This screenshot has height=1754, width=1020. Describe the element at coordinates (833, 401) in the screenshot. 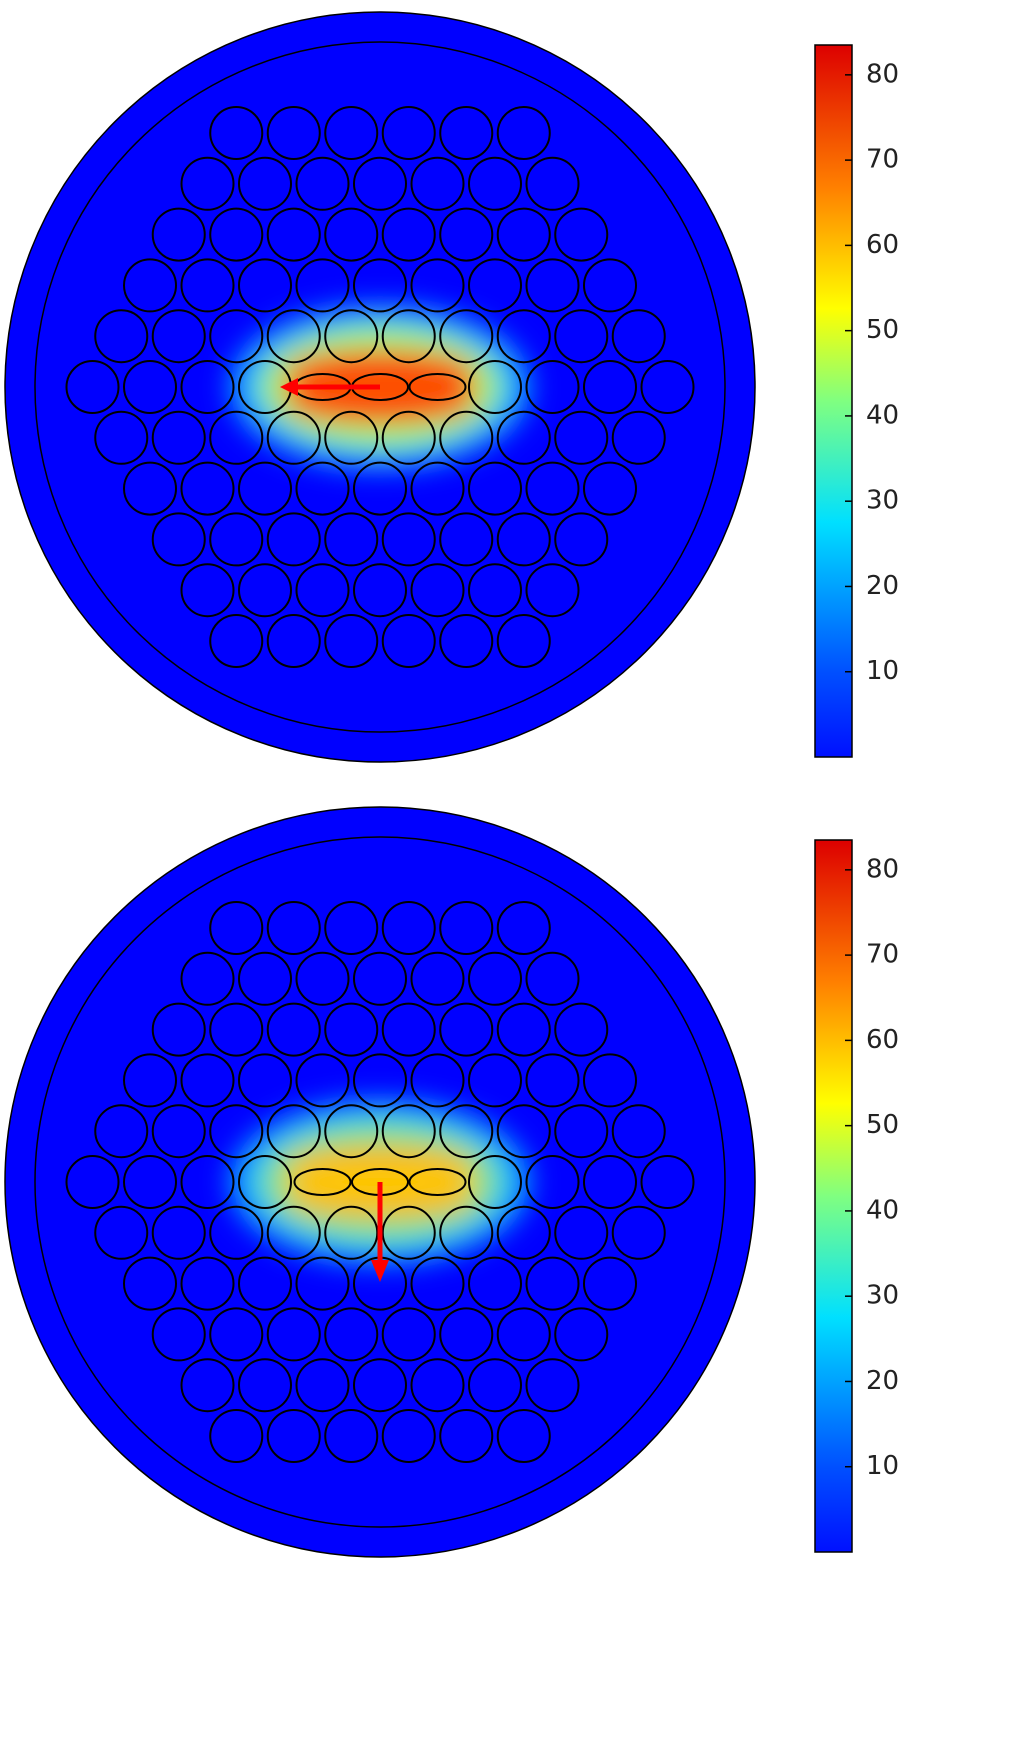

I see `colorbar` at that location.